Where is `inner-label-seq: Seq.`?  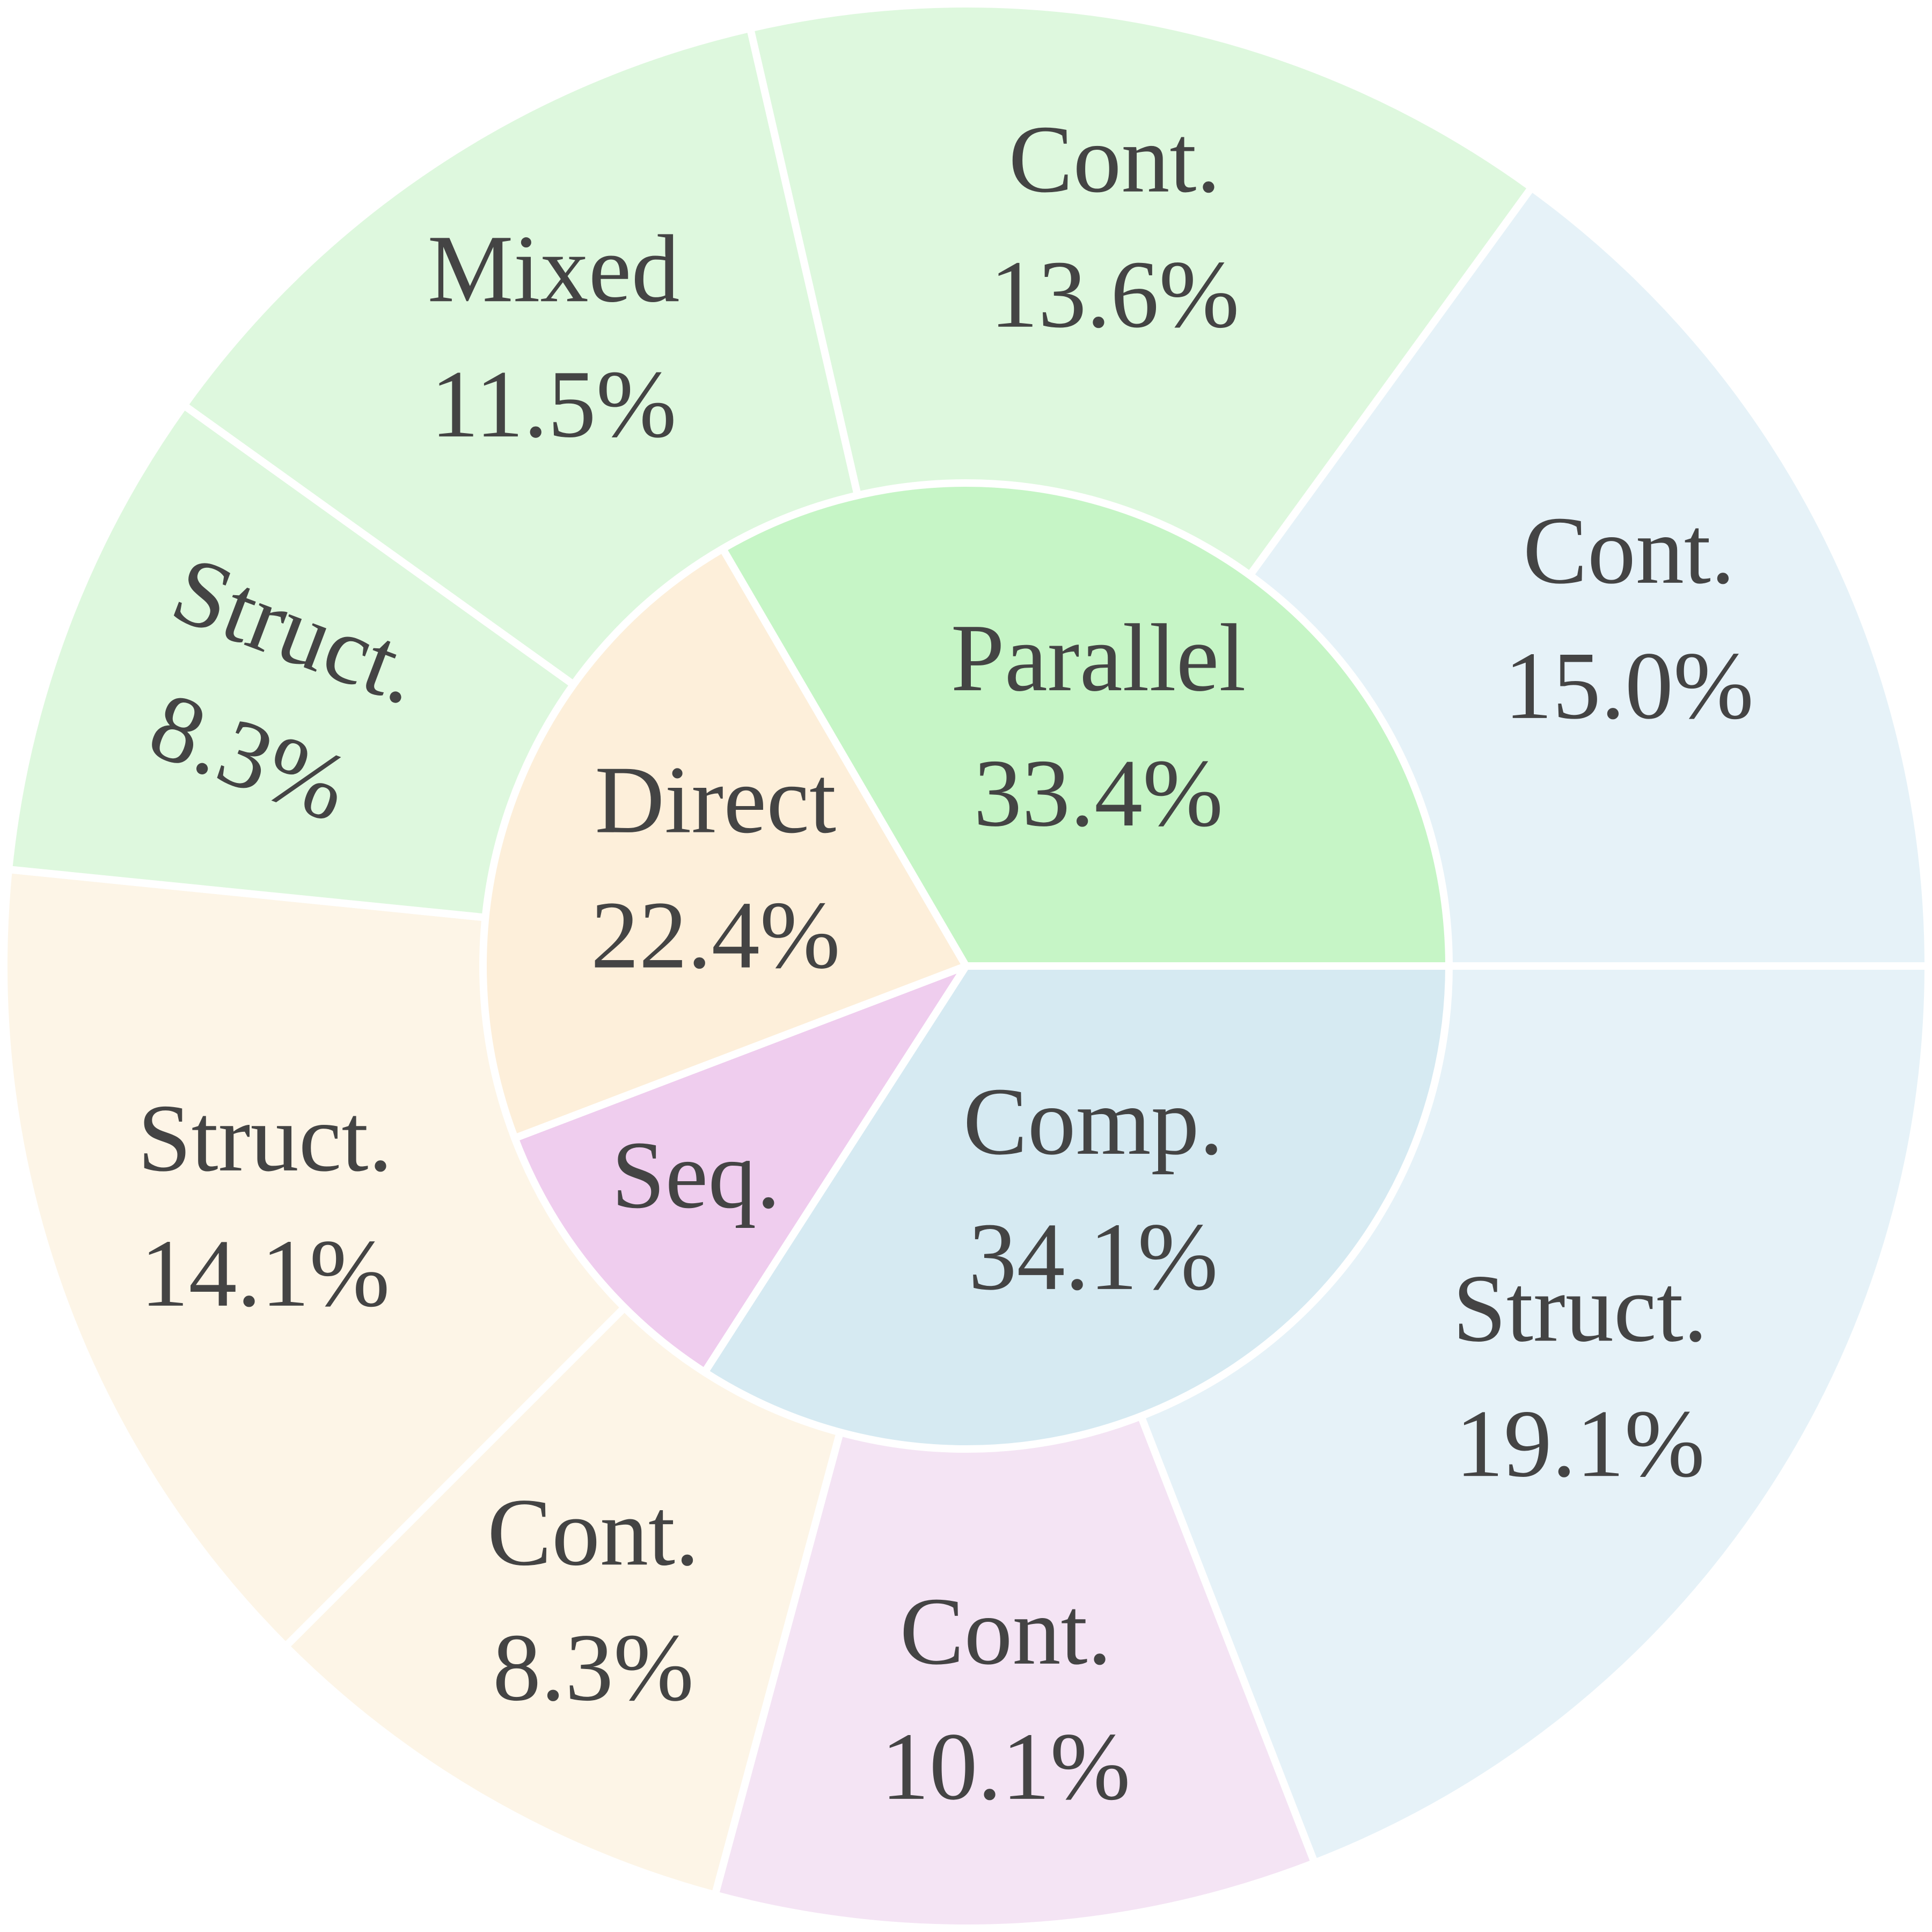 inner-label-seq: Seq. is located at coordinates (695, 1175).